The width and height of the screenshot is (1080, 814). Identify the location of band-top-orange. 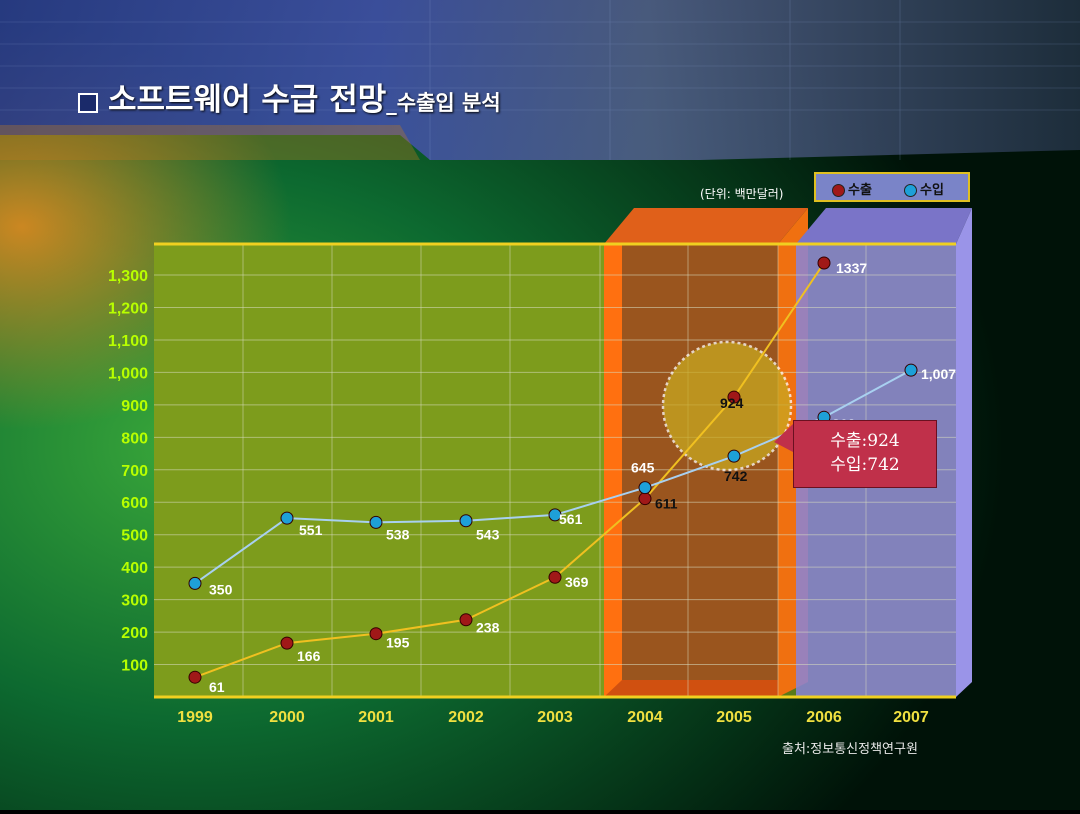
(706, 226).